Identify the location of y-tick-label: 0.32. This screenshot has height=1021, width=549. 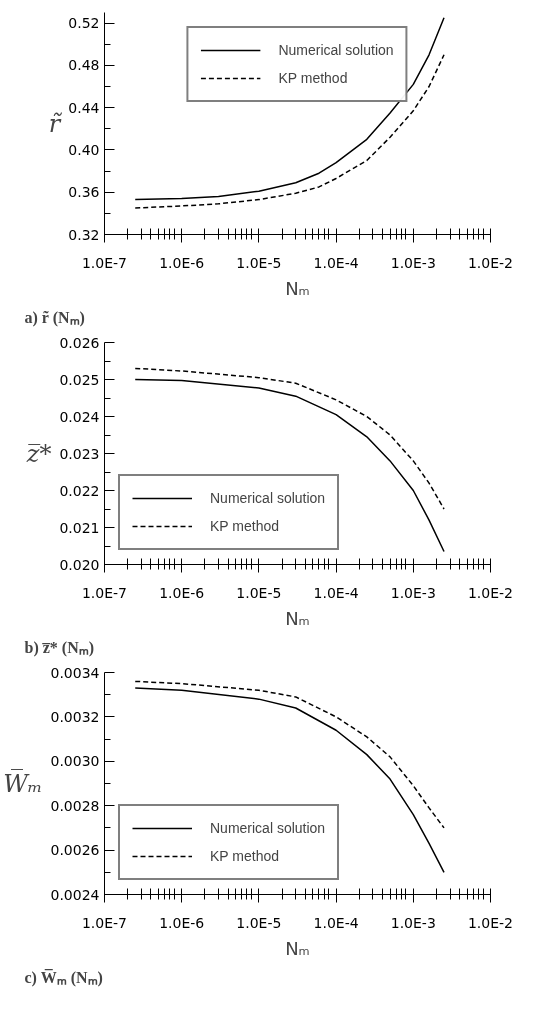
(84, 234).